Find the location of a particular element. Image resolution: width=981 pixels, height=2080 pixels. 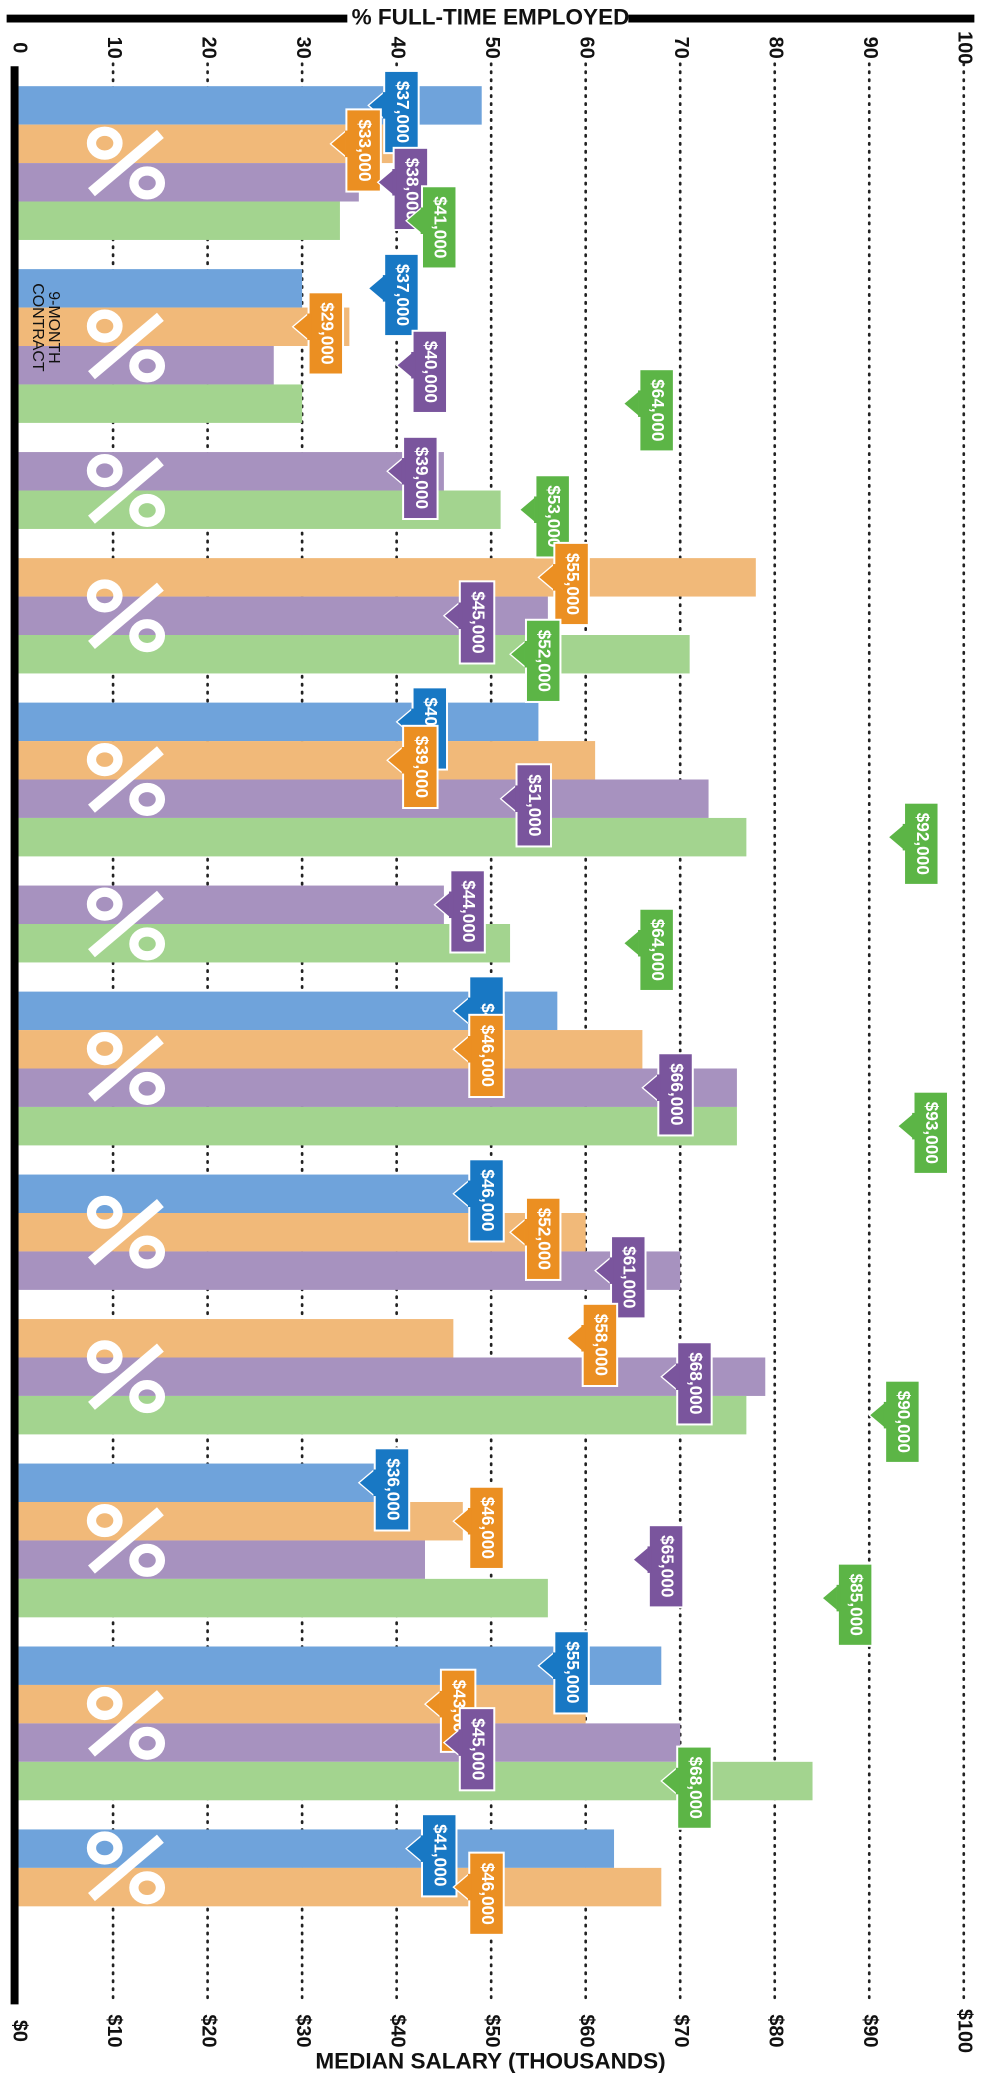

salary-flag: $85,000 is located at coordinates (847, 1604).